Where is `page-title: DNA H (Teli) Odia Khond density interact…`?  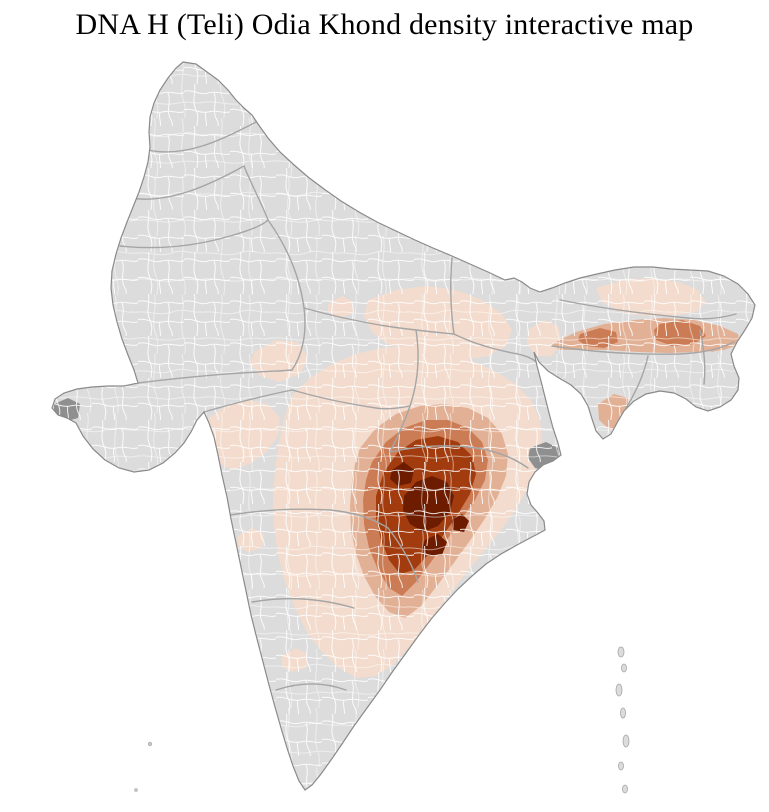
page-title: DNA H (Teli) Odia Khond density interact… is located at coordinates (384, 24).